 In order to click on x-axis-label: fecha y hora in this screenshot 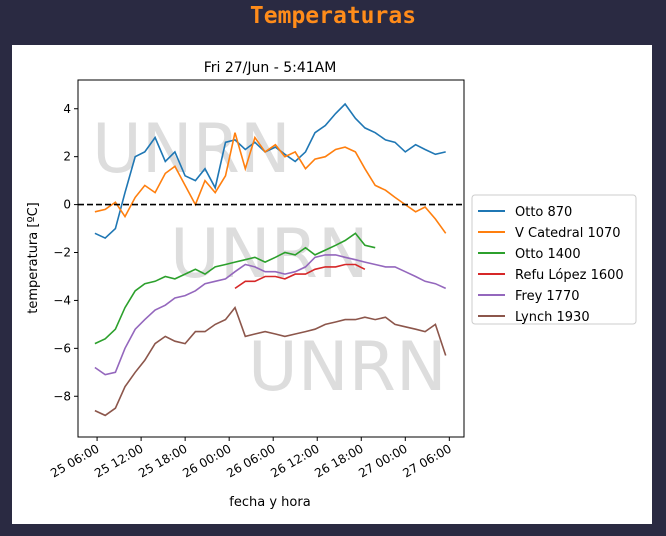, I will do `click(269, 502)`.